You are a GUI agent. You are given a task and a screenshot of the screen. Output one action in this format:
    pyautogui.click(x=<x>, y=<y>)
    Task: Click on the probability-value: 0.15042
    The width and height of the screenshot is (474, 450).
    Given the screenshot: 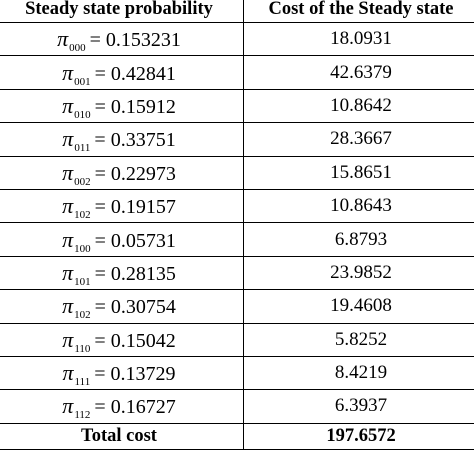 What is the action you would take?
    pyautogui.click(x=143, y=341)
    